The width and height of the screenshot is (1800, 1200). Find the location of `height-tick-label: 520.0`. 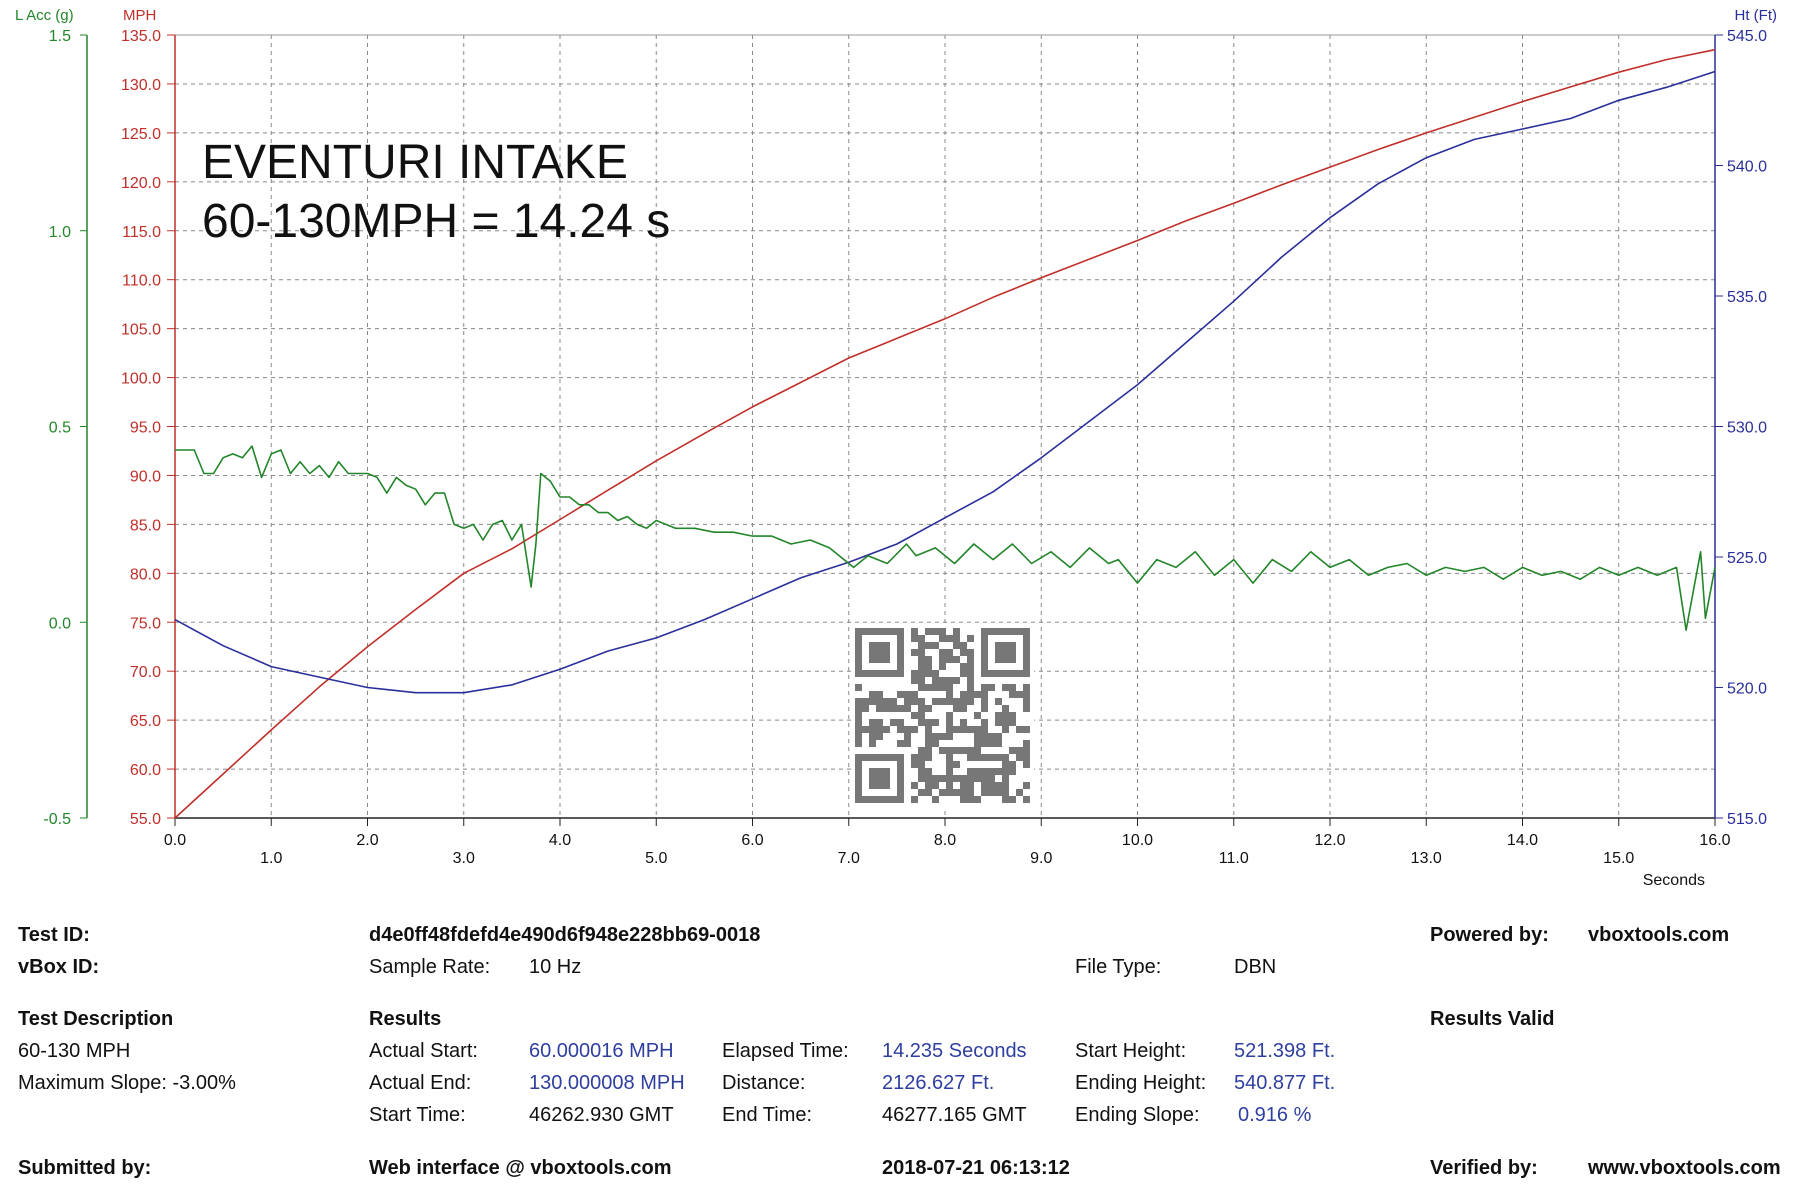

height-tick-label: 520.0 is located at coordinates (1747, 689).